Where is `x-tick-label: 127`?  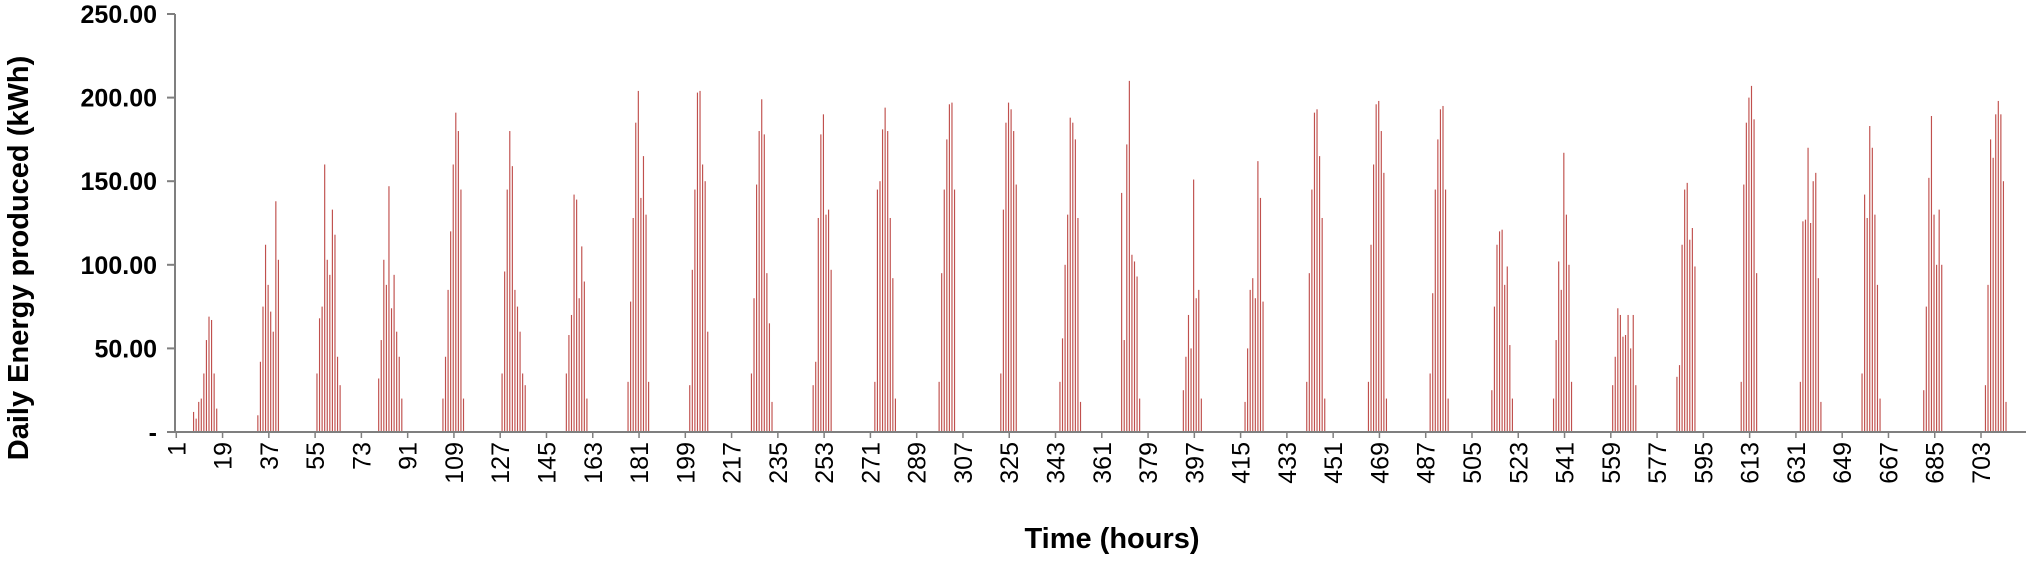
x-tick-label: 127 is located at coordinates (501, 463).